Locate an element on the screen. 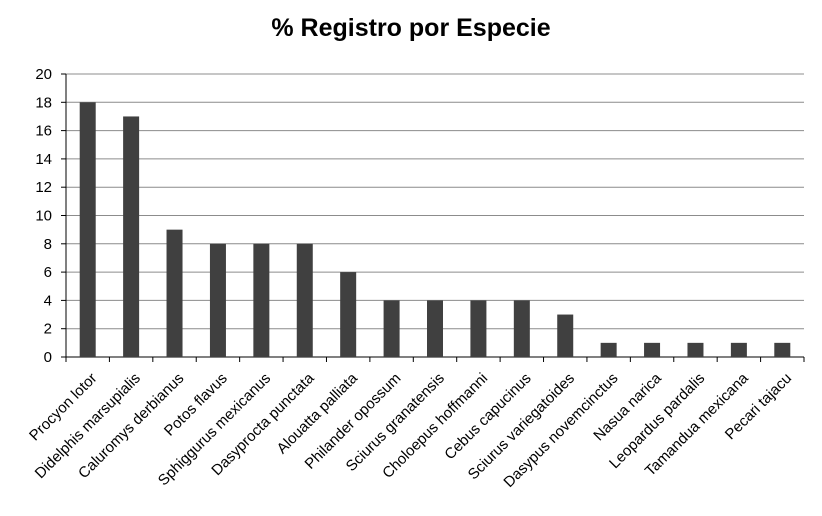 The height and width of the screenshot is (516, 822). y-tick-label: 4 is located at coordinates (48, 300).